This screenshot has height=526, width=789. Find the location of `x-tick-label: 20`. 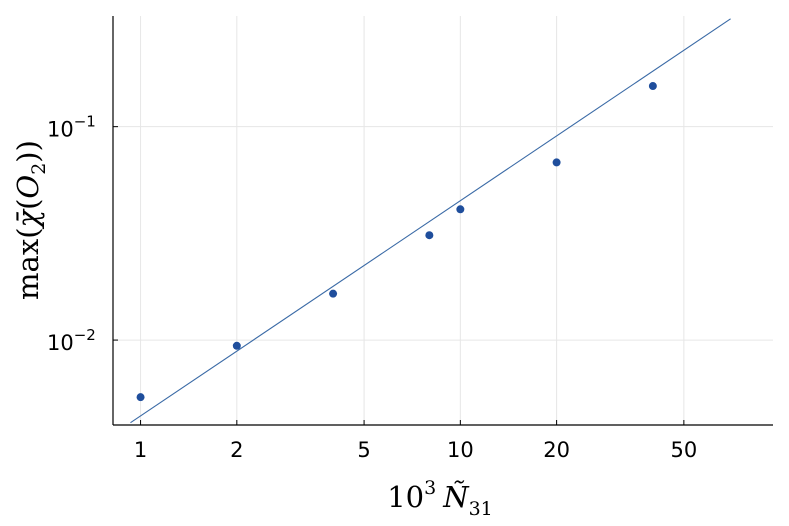

x-tick-label: 20 is located at coordinates (556, 450).